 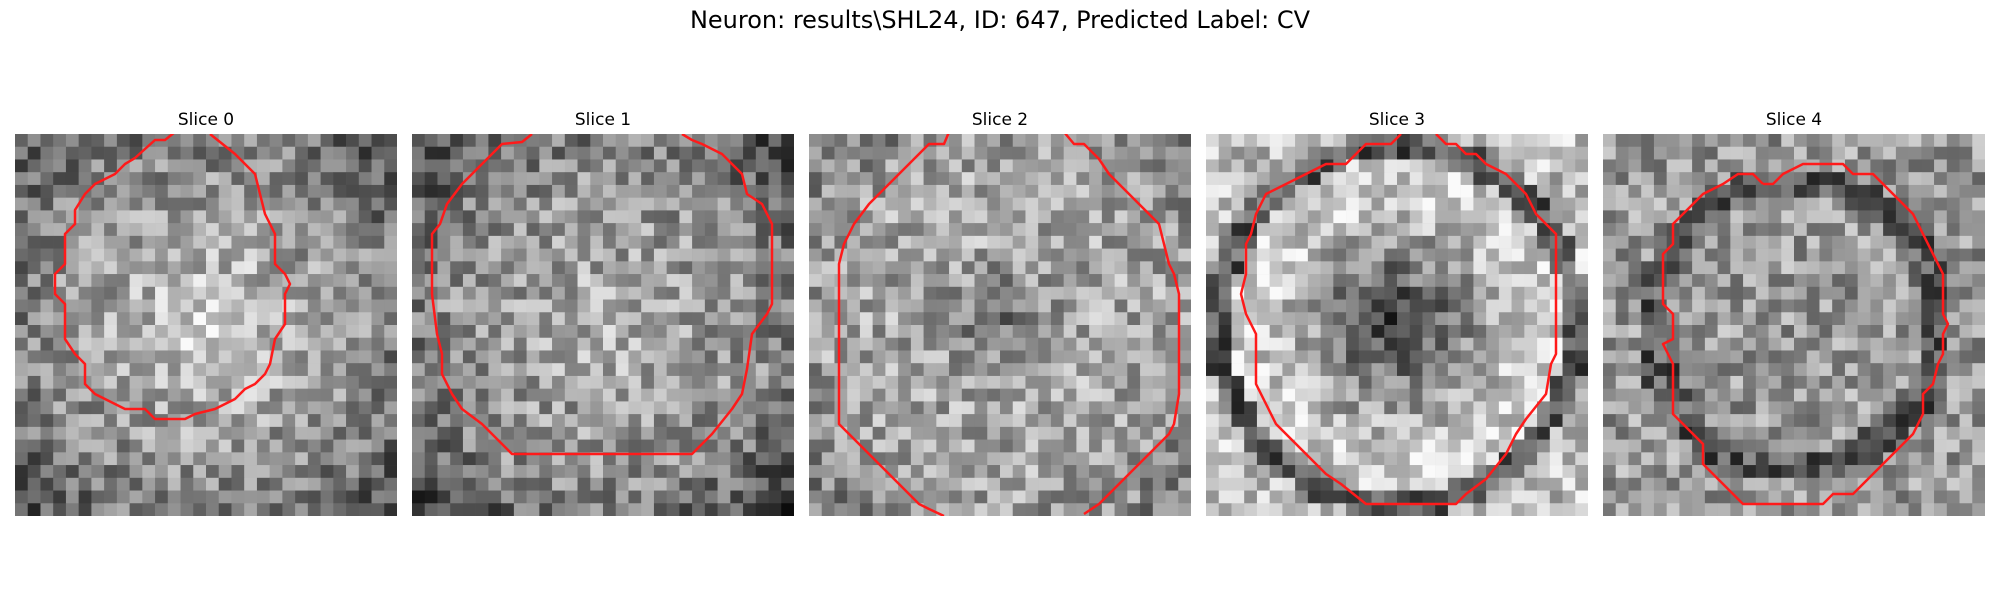 I want to click on slice-3-contour-line, so click(x=1398, y=319).